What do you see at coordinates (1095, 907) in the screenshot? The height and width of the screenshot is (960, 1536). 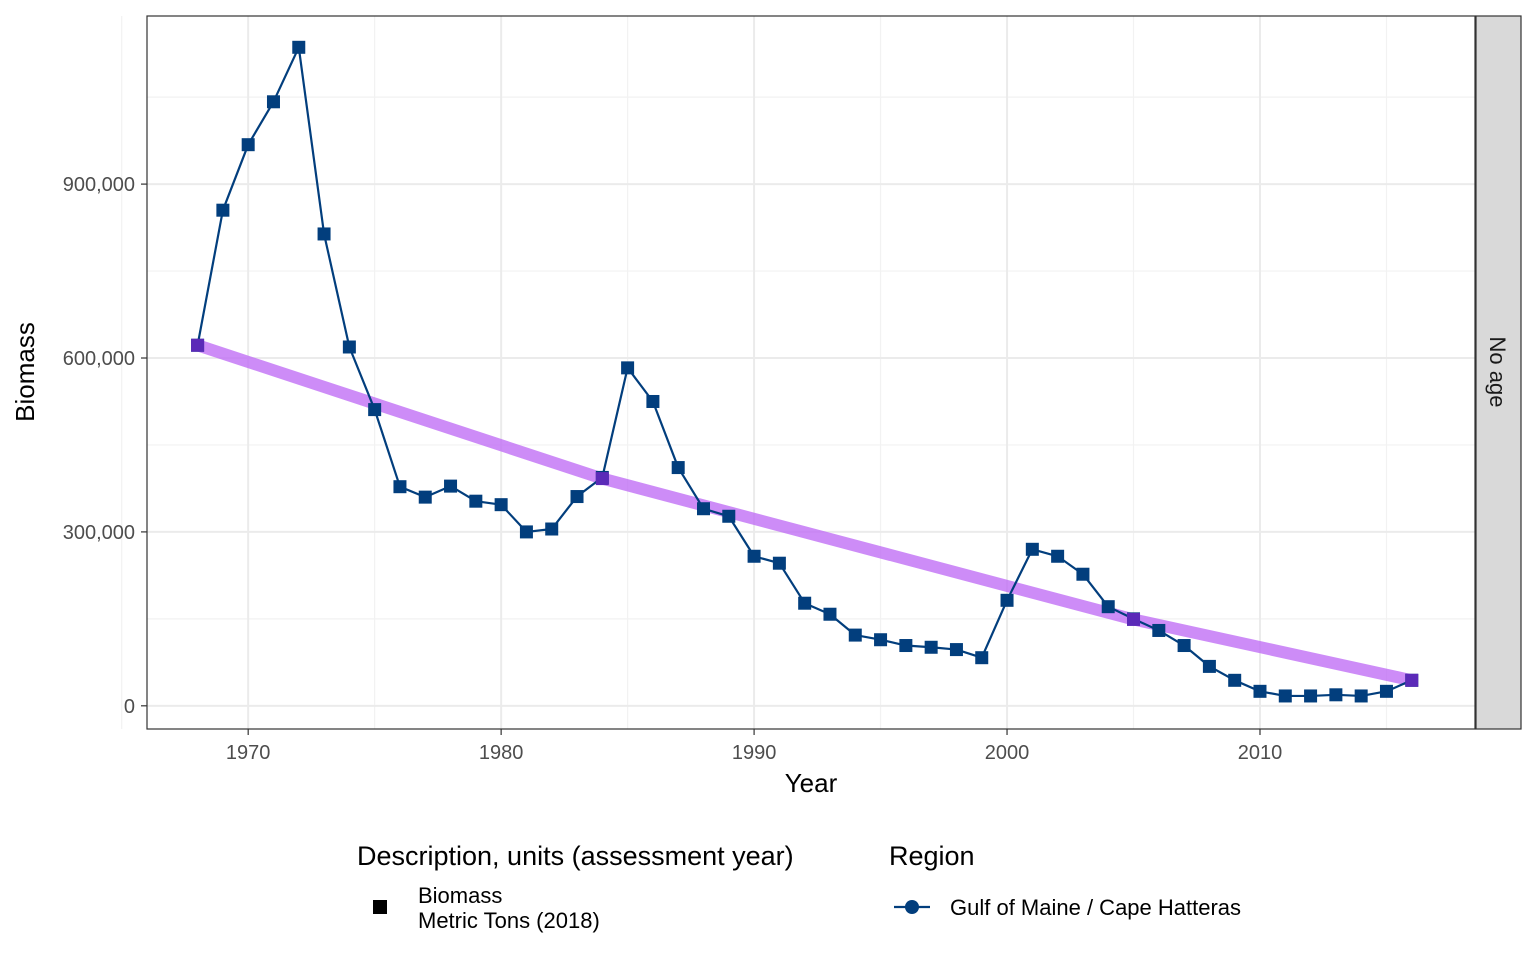 I see `legend-region-label: Gulf of Maine / Cape Hatteras` at bounding box center [1095, 907].